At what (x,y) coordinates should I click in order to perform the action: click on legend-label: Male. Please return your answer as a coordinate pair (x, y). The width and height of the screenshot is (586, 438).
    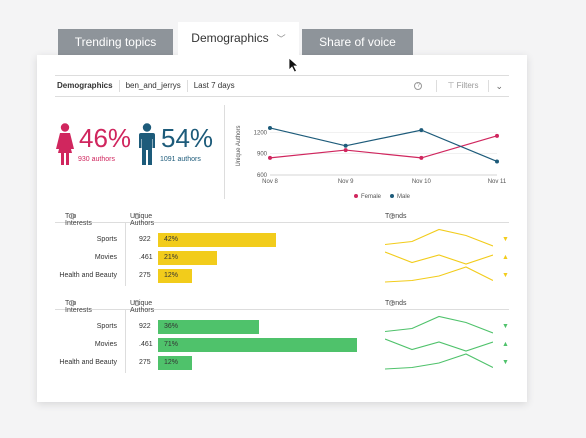
    Looking at the image, I should click on (404, 197).